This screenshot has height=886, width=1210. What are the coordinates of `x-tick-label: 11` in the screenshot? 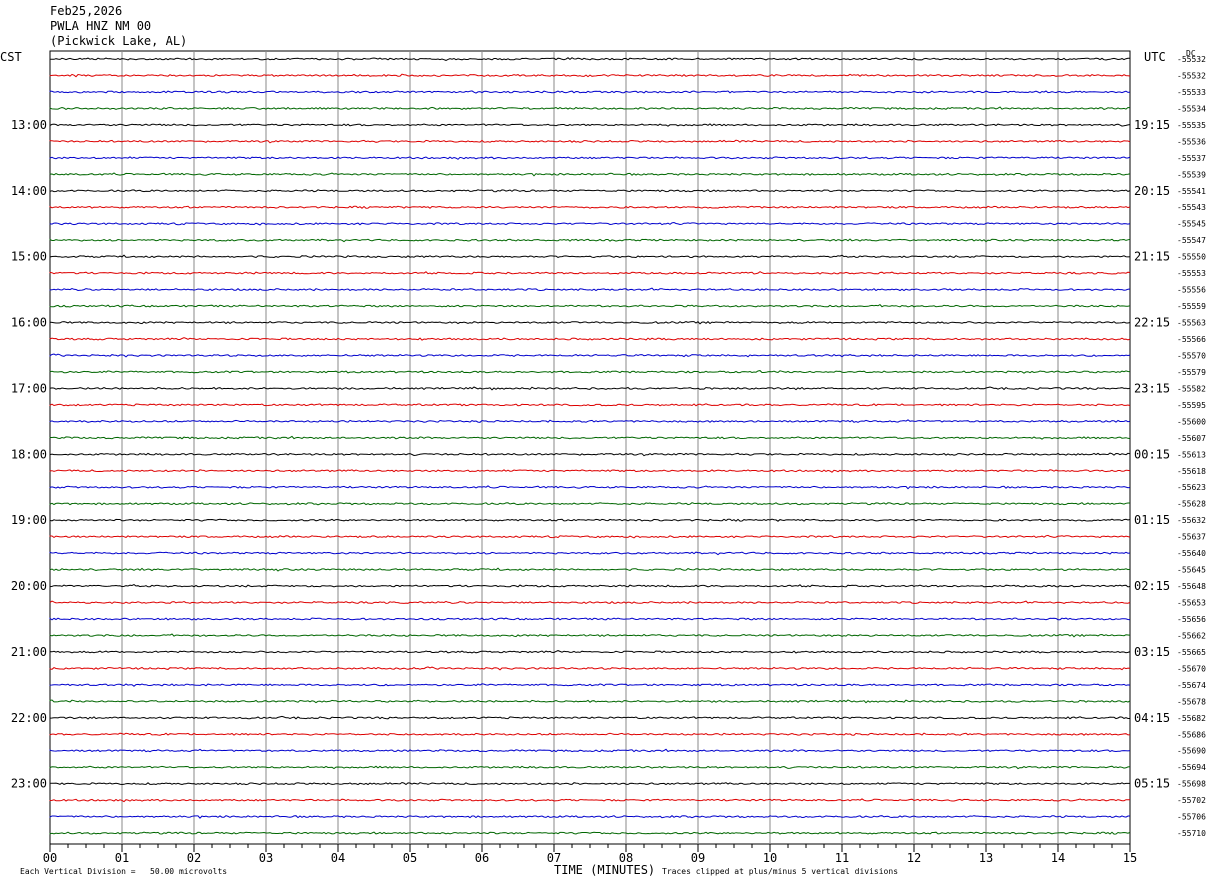 It's located at (842, 858).